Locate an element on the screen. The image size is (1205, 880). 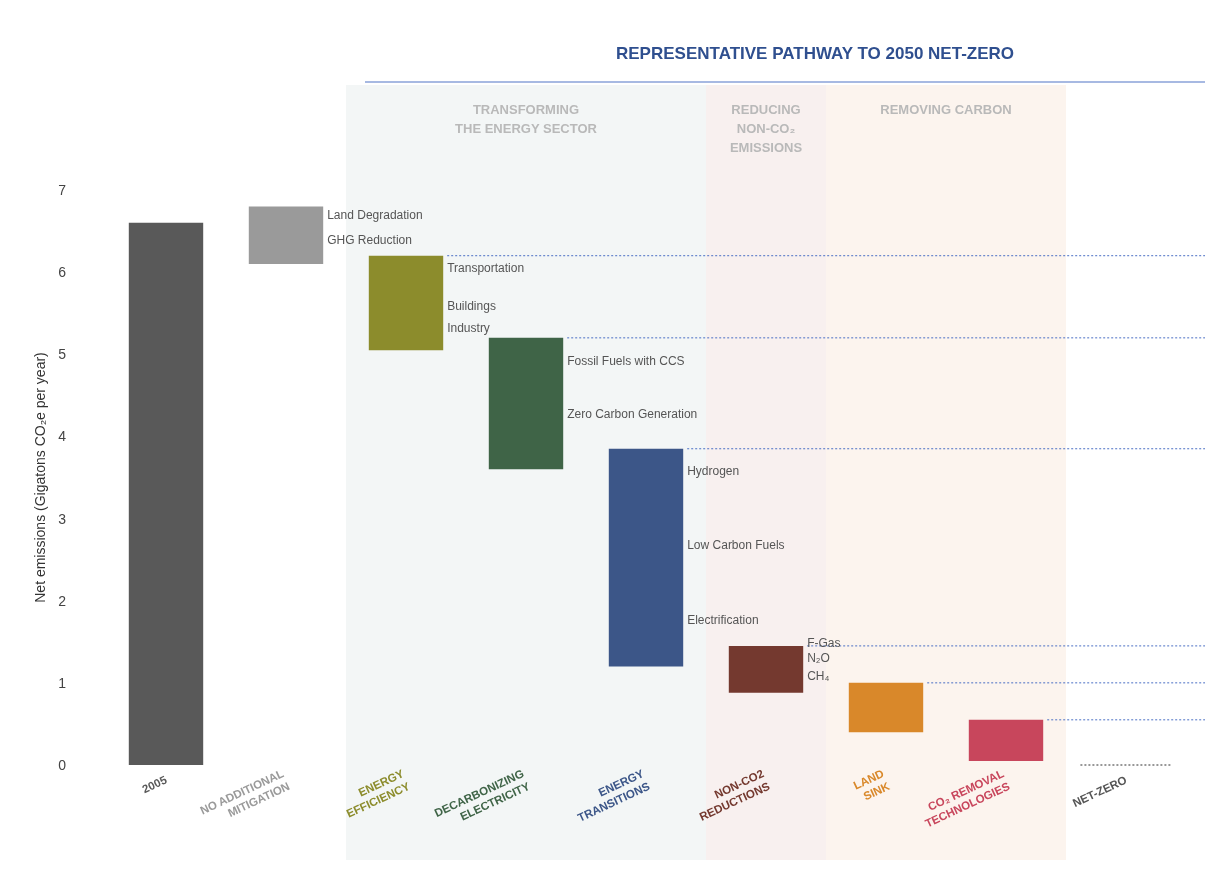
annotation: N₂O is located at coordinates (818, 658).